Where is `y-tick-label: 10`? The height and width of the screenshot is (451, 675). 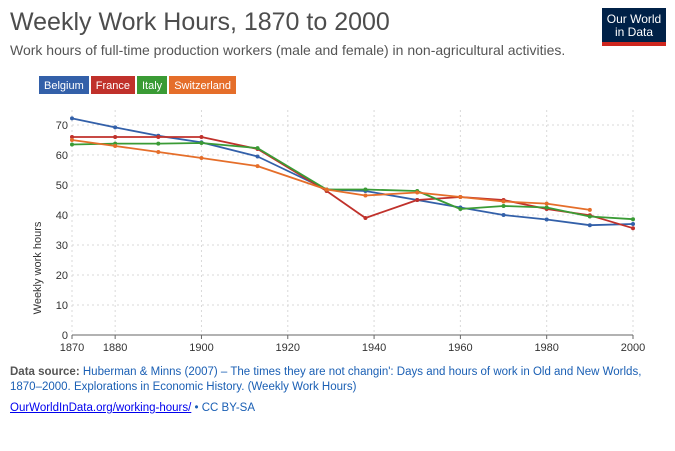
y-tick-label: 10 is located at coordinates (62, 306).